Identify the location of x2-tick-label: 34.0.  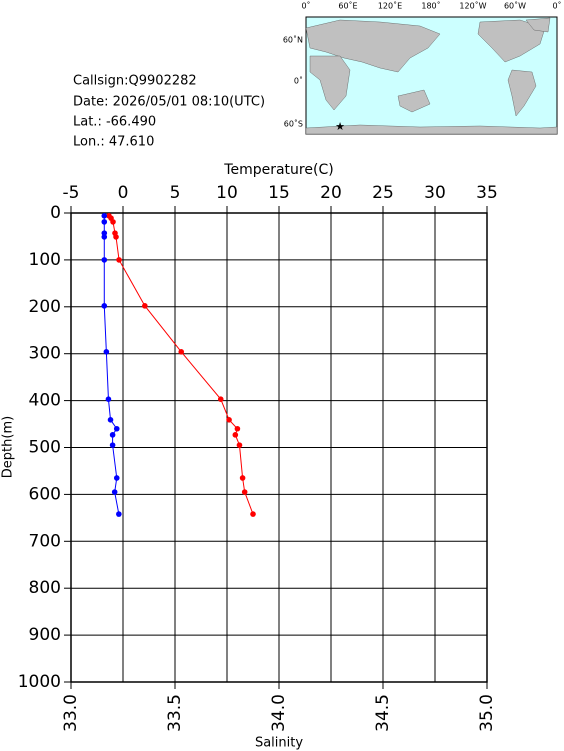
(279, 713).